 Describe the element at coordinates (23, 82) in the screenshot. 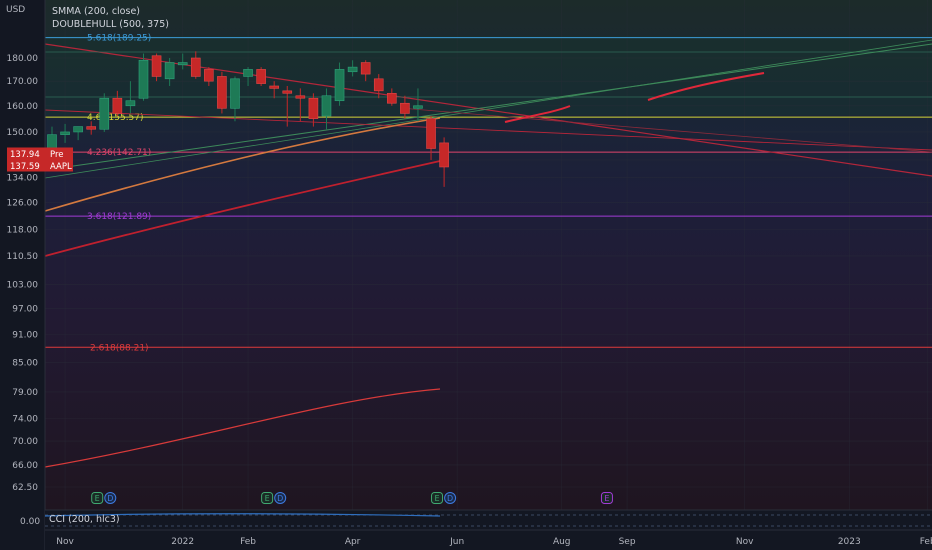

I see `y-tick-label: 170.00` at that location.